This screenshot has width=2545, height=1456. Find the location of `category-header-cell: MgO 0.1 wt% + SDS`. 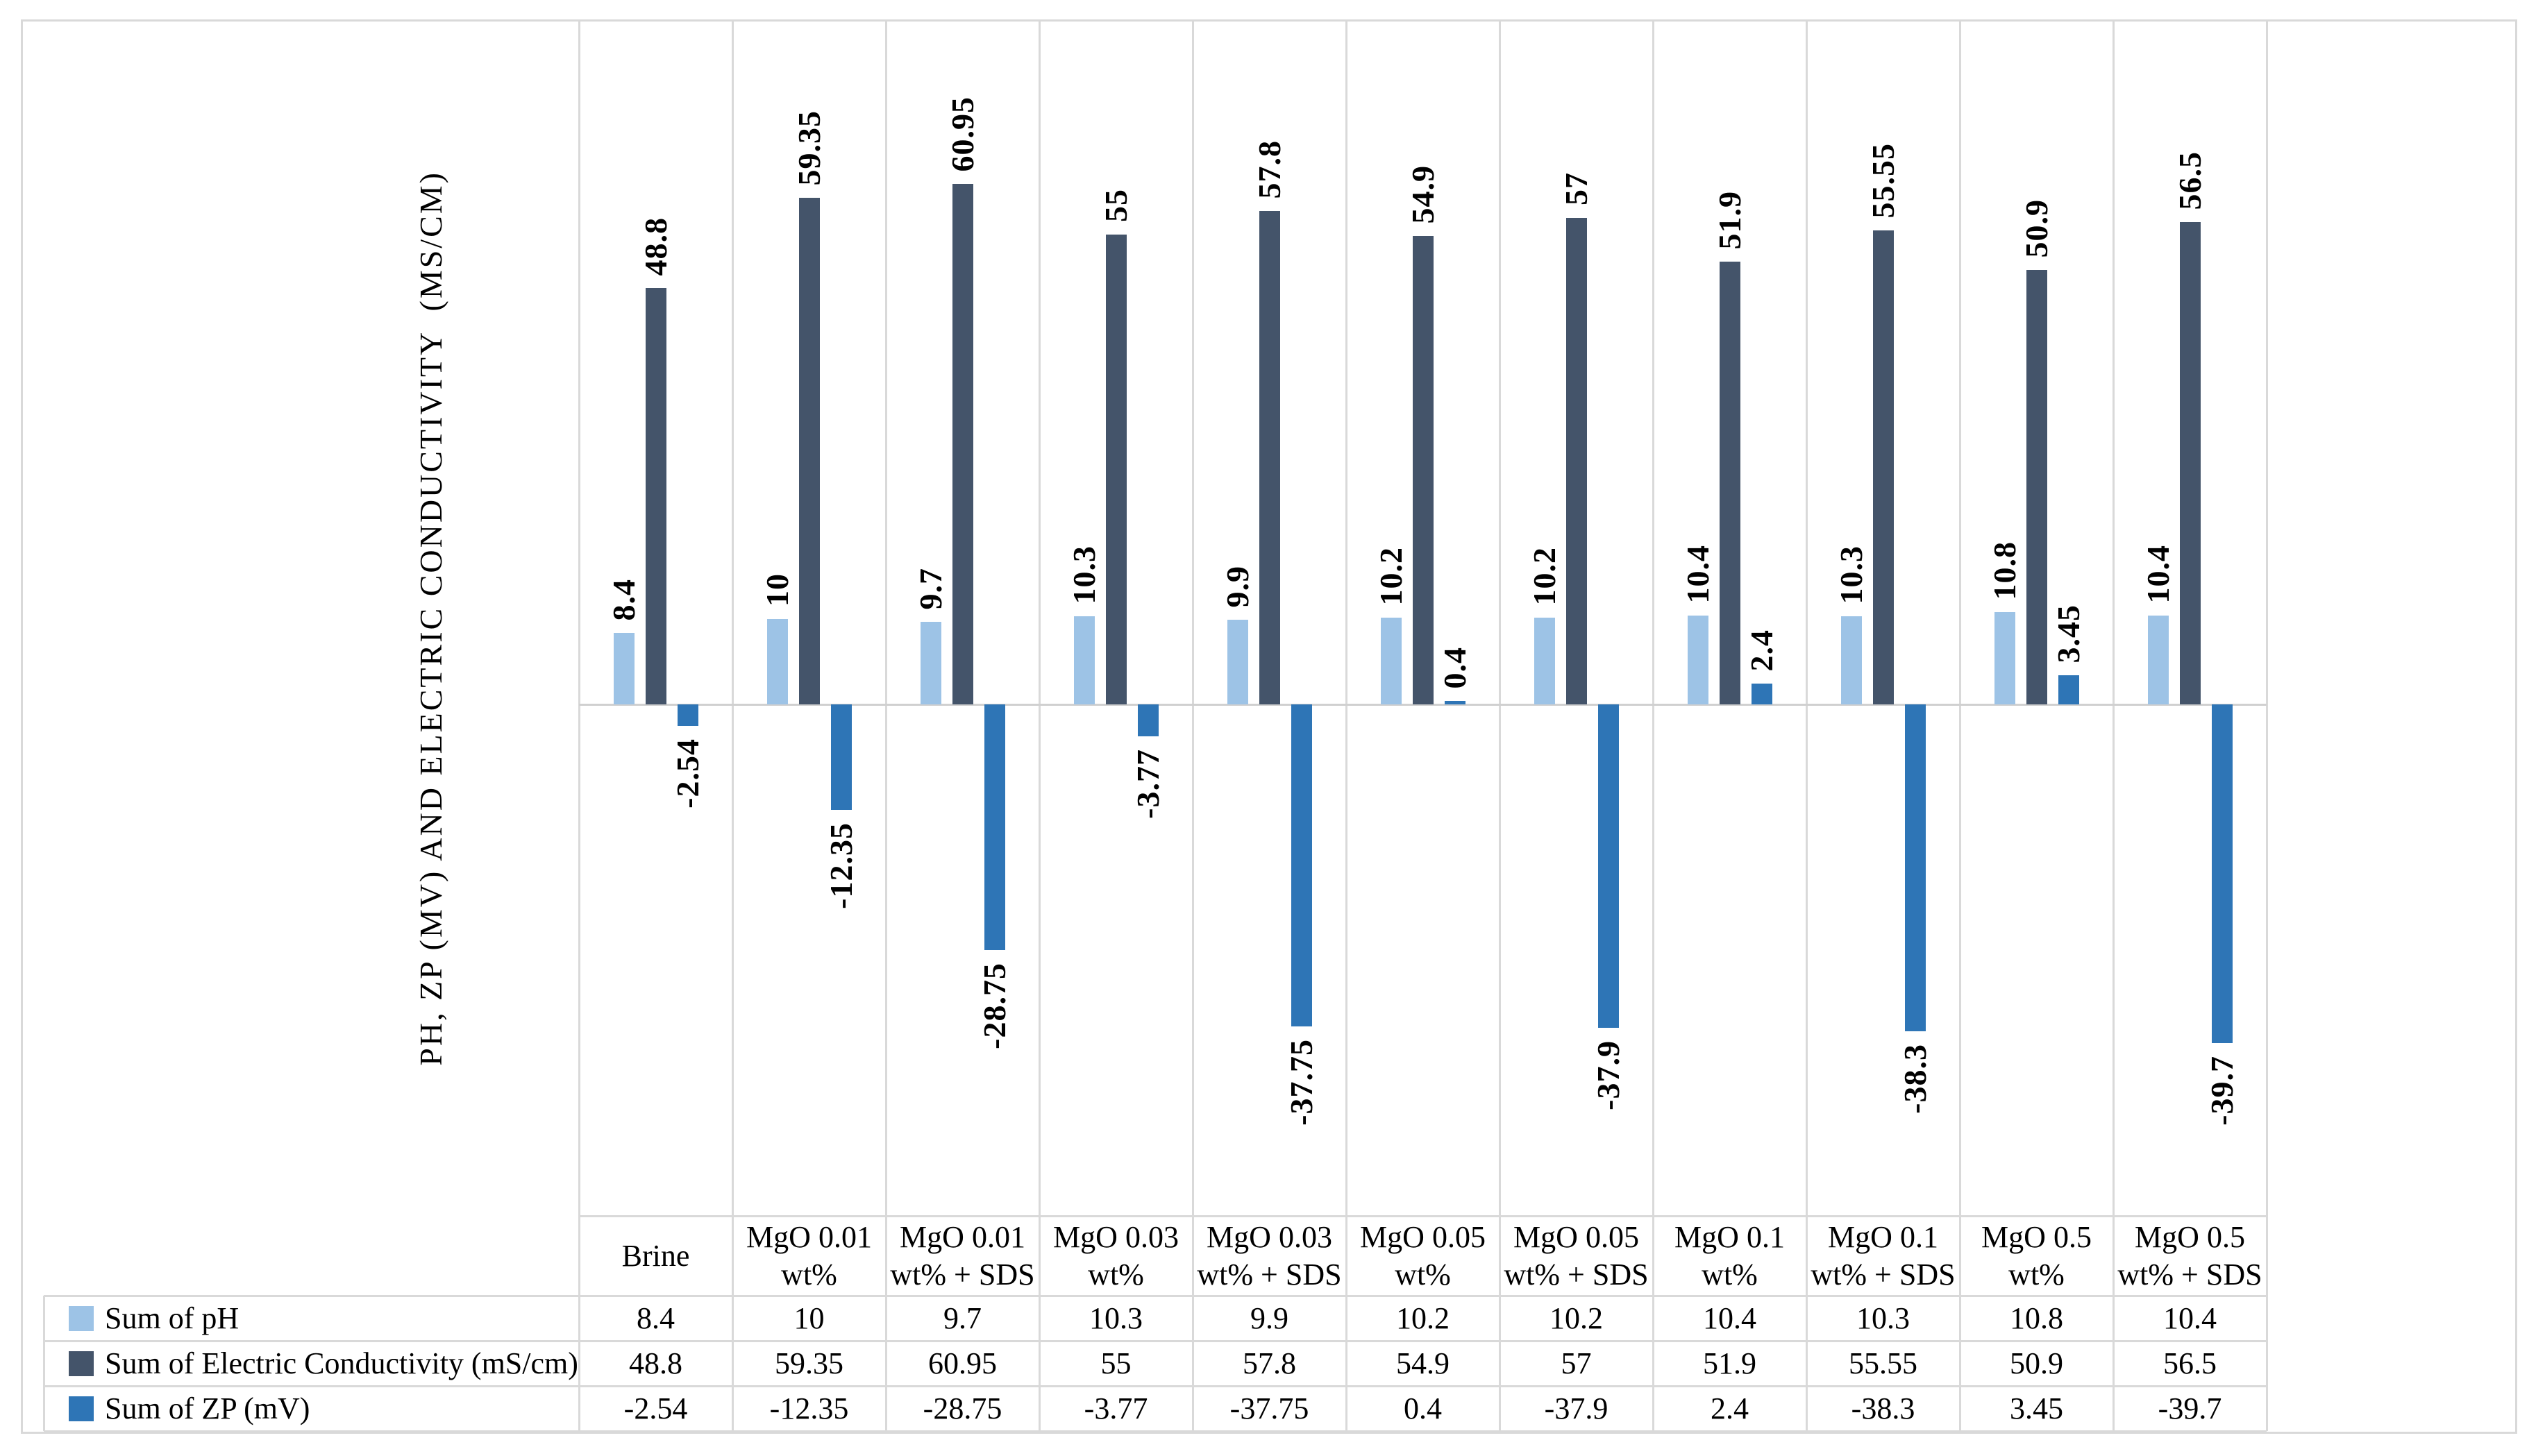

category-header-cell: MgO 0.1 wt% + SDS is located at coordinates (1883, 1256).